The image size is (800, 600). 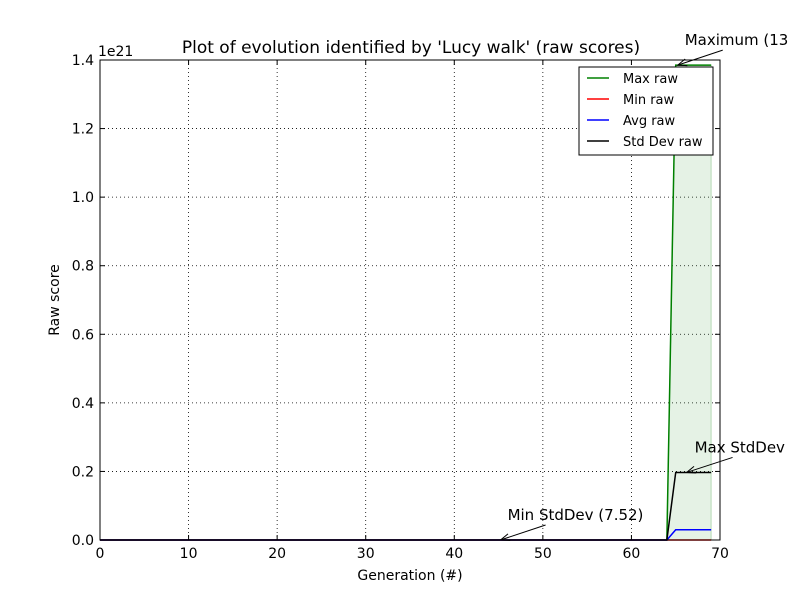 I want to click on legend-label-avg-raw: Avg raw, so click(x=649, y=121).